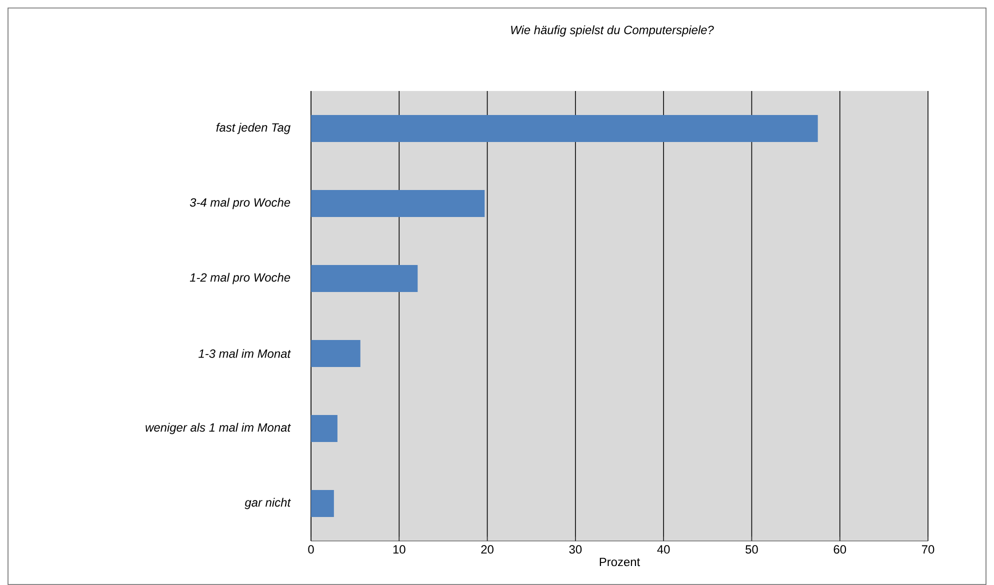 Image resolution: width=994 pixels, height=585 pixels. I want to click on y-tick-label: gar nicht, so click(267, 504).